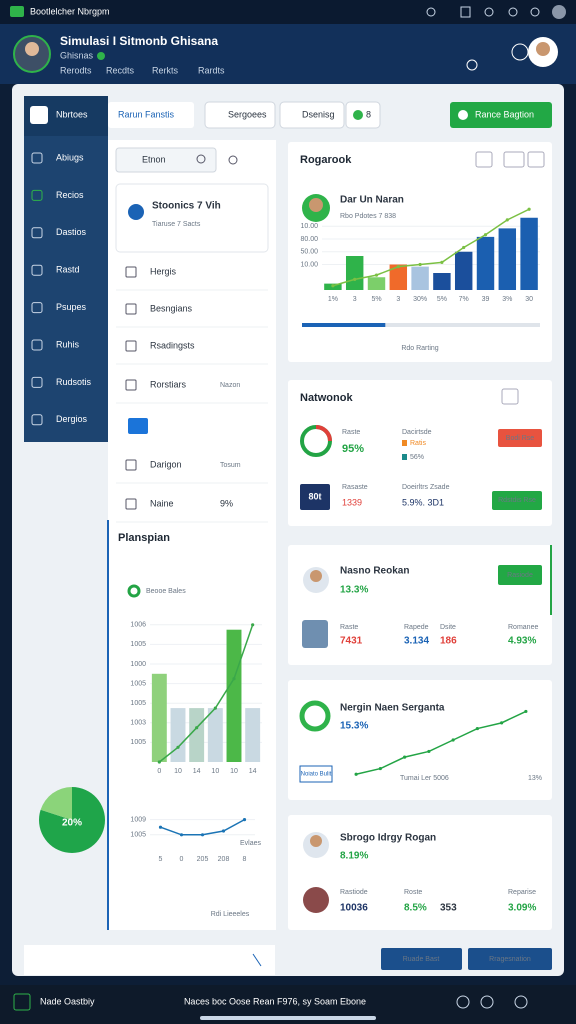  I want to click on toolbar-button-label: 8, so click(368, 114).